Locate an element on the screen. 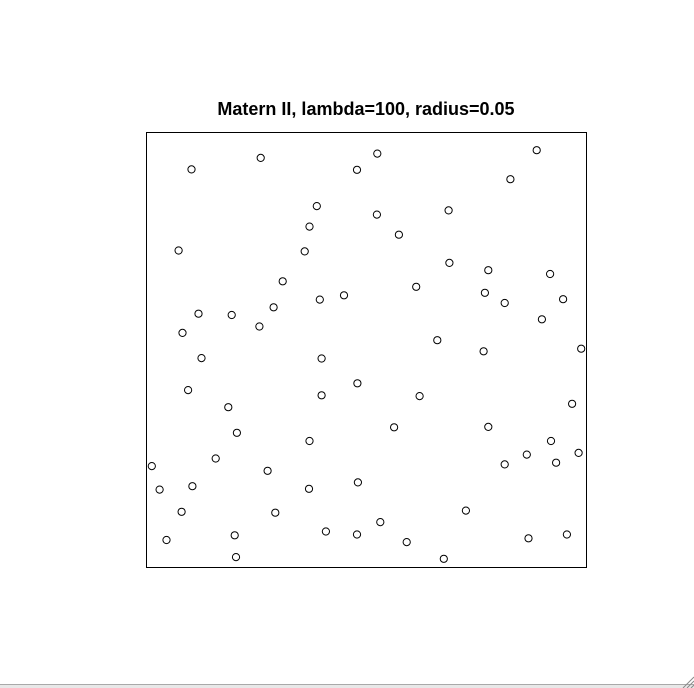 The height and width of the screenshot is (688, 694). window-bottom-edge is located at coordinates (347, 686).